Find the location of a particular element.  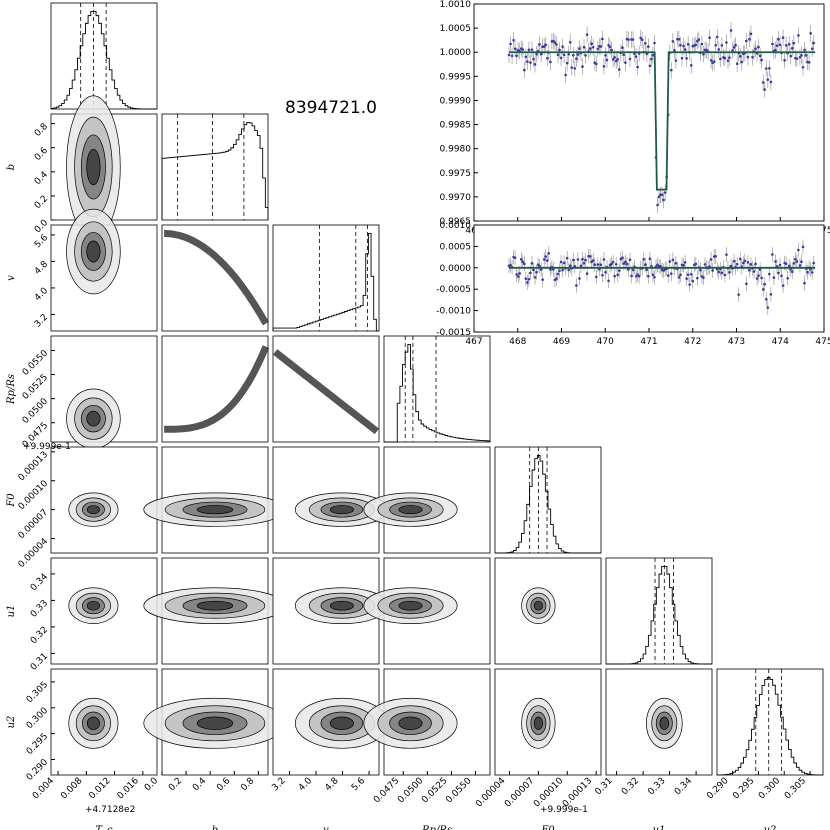

y-tick-label: 4.0 is located at coordinates (41, 294).